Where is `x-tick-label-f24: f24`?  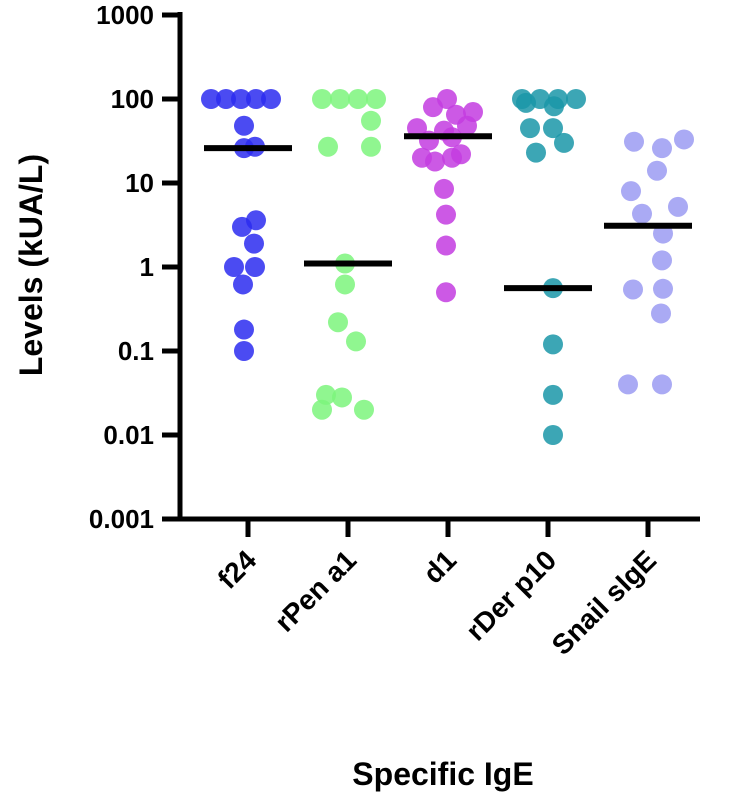
x-tick-label-f24: f24 is located at coordinates (237, 569).